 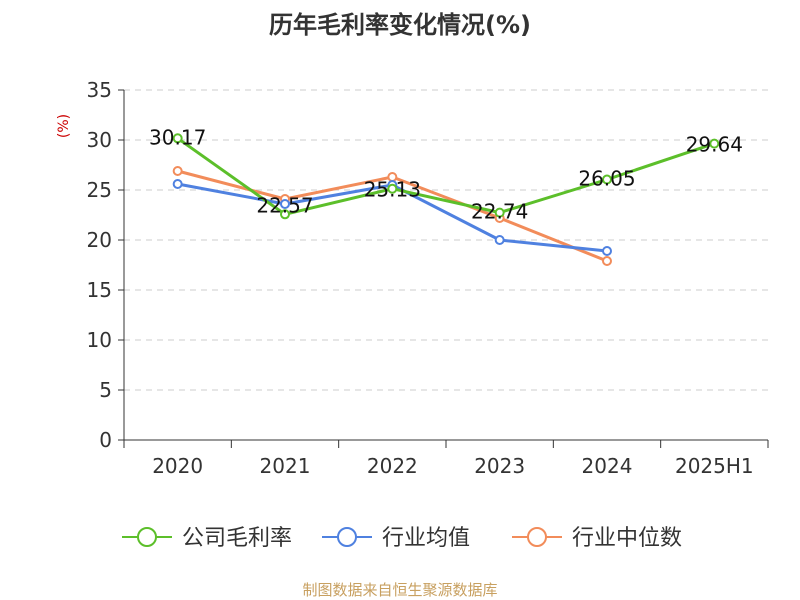 I want to click on y-tick-label: 30, so click(x=99, y=140).